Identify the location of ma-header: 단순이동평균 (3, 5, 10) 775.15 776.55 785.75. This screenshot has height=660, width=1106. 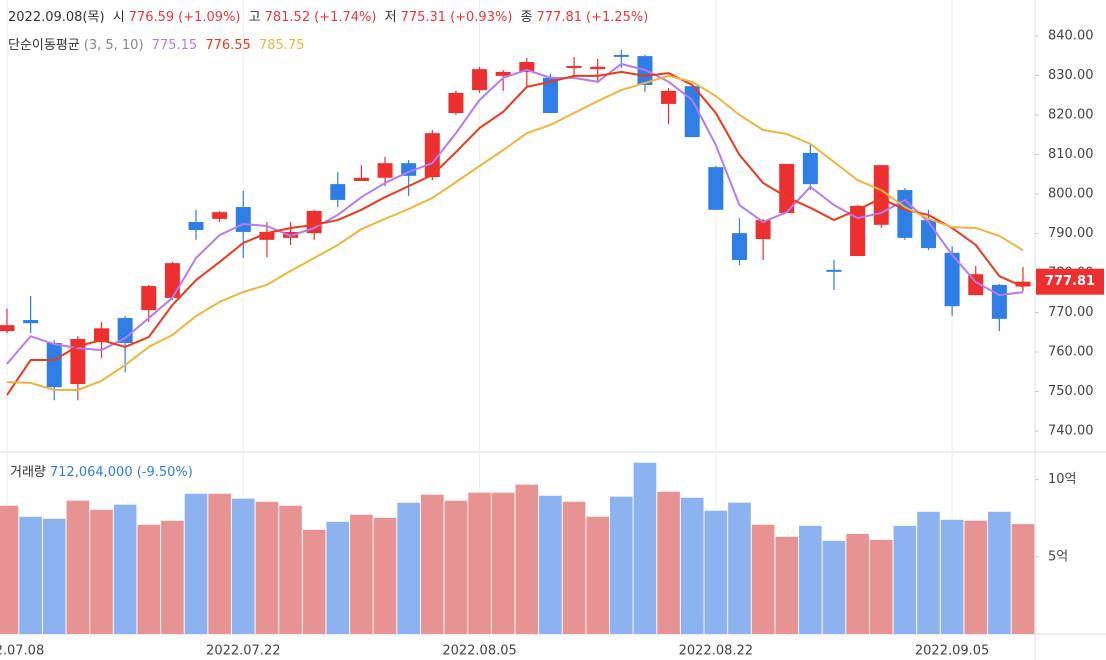
(158, 43).